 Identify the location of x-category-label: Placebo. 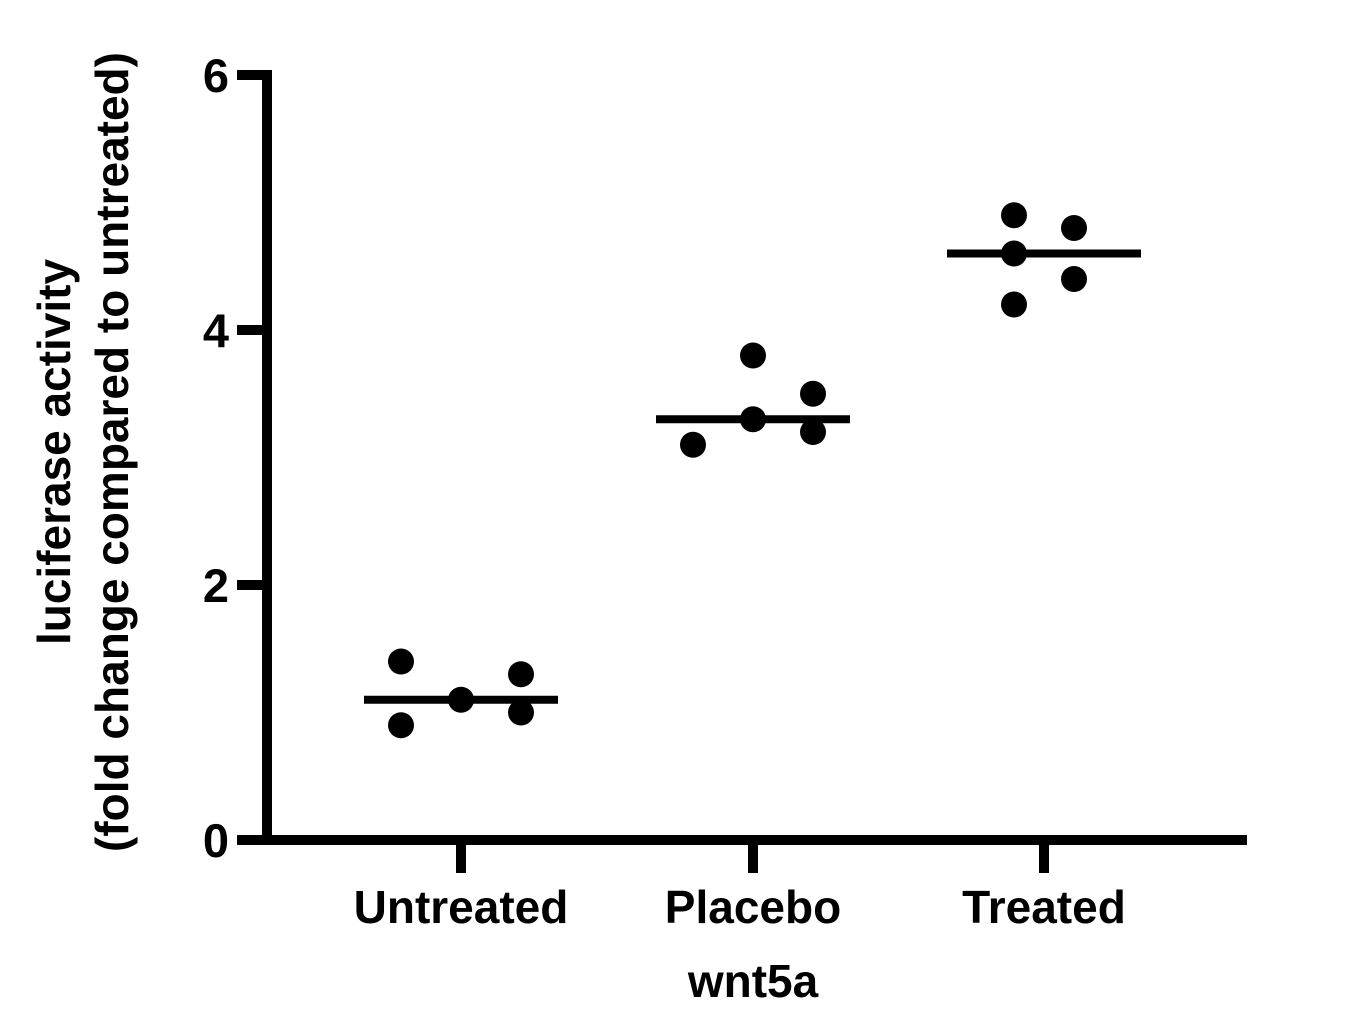
(753, 907).